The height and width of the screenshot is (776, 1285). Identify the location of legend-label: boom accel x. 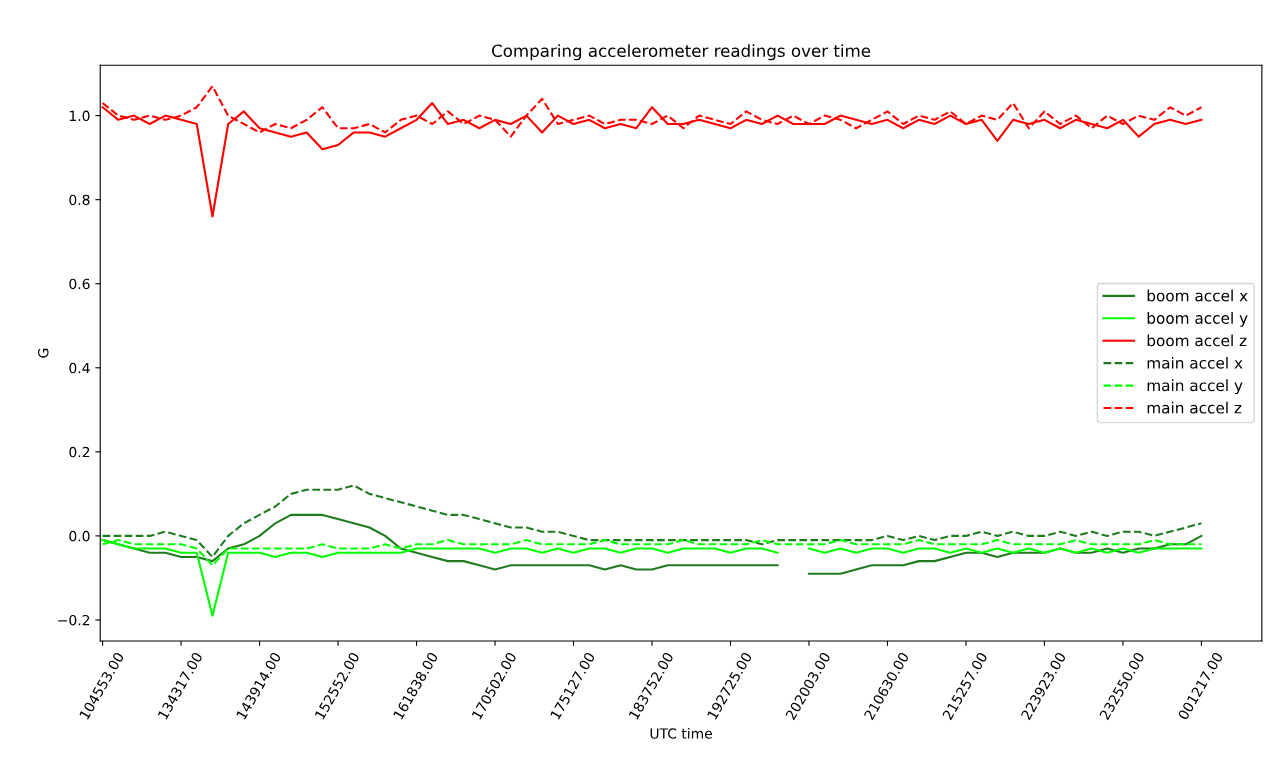
(1197, 295).